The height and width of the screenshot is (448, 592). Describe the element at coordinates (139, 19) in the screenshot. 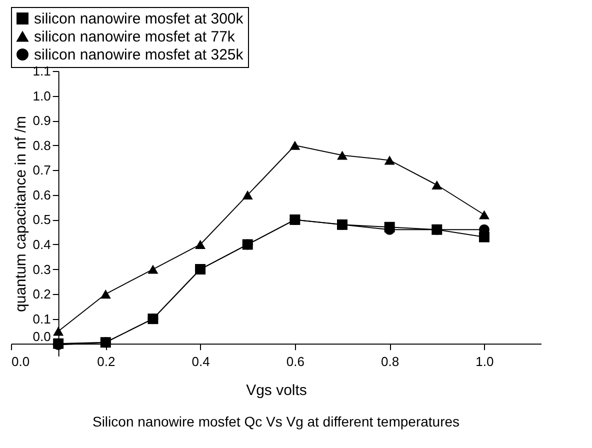

I see `legend-label: silicon nanowire mosfet at 300k` at that location.